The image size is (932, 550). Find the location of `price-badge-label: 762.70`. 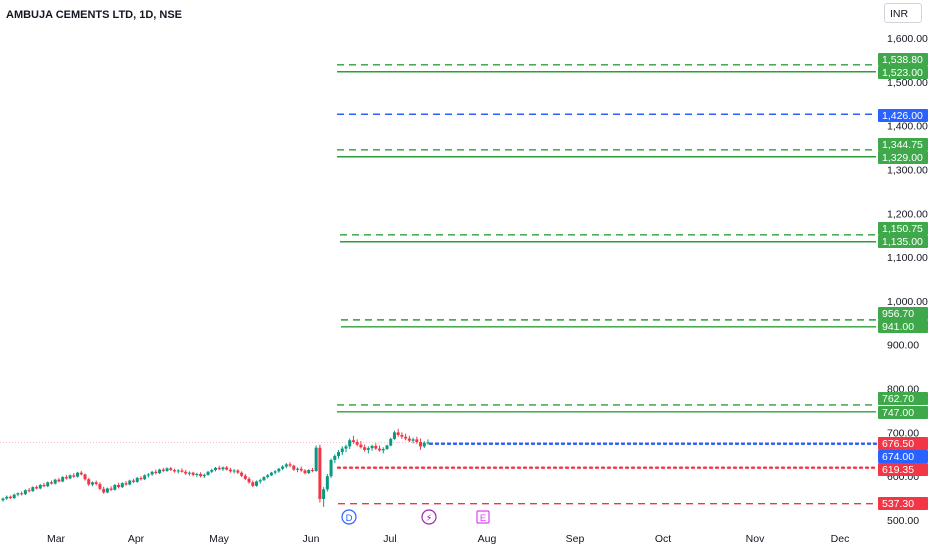

price-badge-label: 762.70 is located at coordinates (898, 399).